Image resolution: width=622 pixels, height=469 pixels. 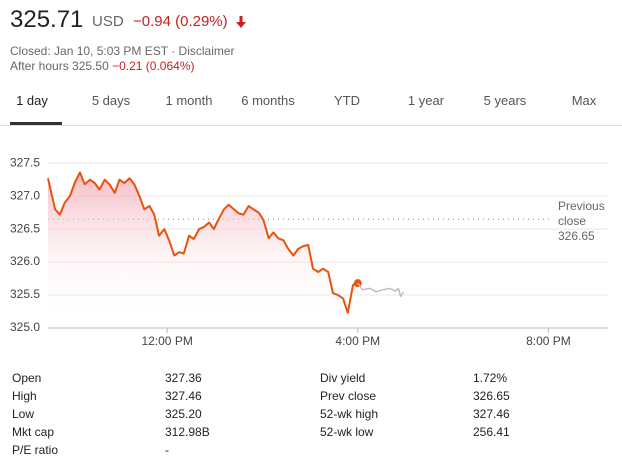 What do you see at coordinates (36, 123) in the screenshot?
I see `tab-indicator` at bounding box center [36, 123].